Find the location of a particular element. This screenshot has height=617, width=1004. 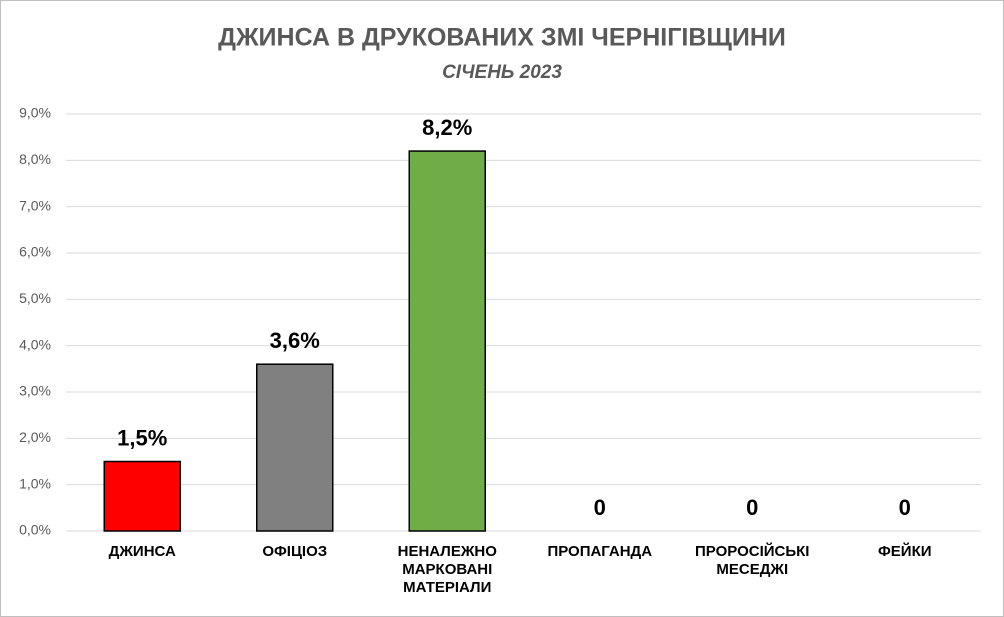

chart-title: ДЖИНСА В ДРУКОВАНИХ ЗМІ ЧЕРНІГІВЩИНИ is located at coordinates (502, 38).